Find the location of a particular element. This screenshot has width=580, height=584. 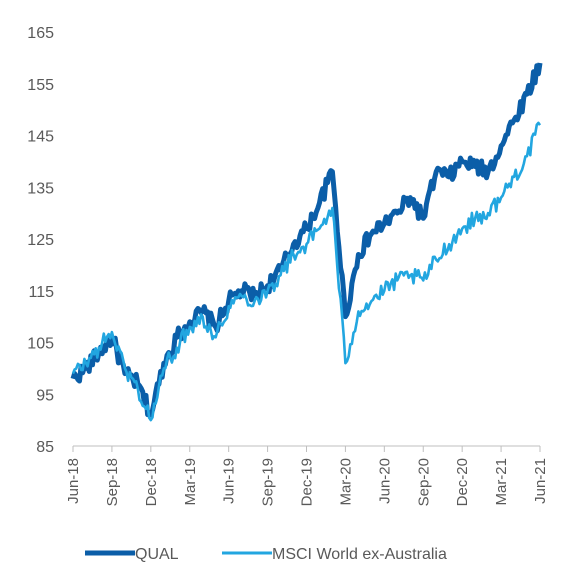

x-tick-label: Jun-18 is located at coordinates (73, 481).